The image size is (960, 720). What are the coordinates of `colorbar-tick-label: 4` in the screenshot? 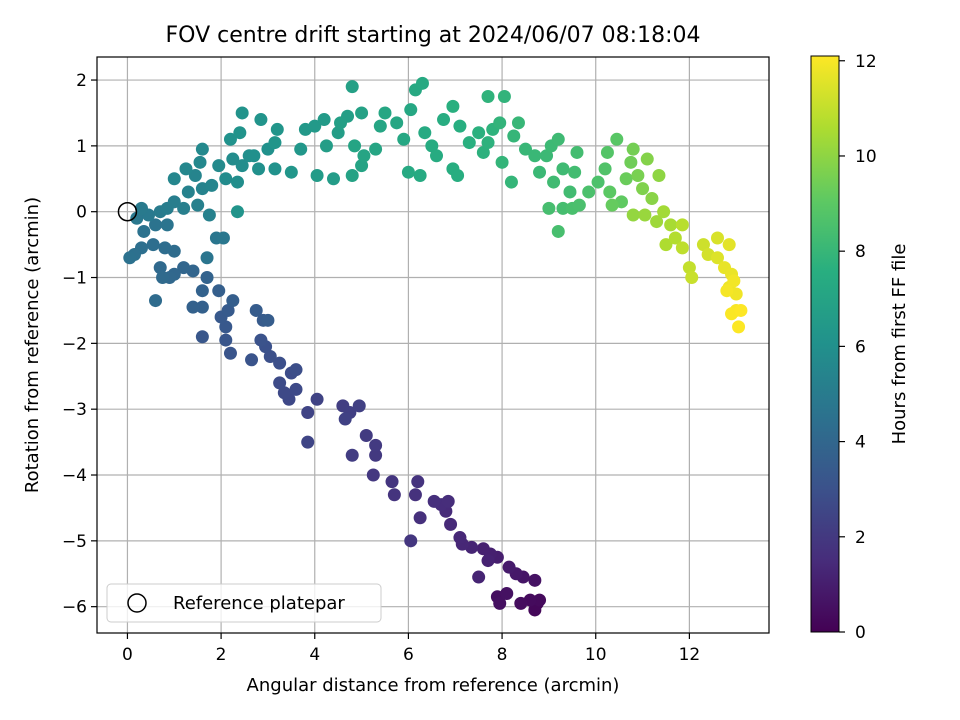 It's located at (860, 443).